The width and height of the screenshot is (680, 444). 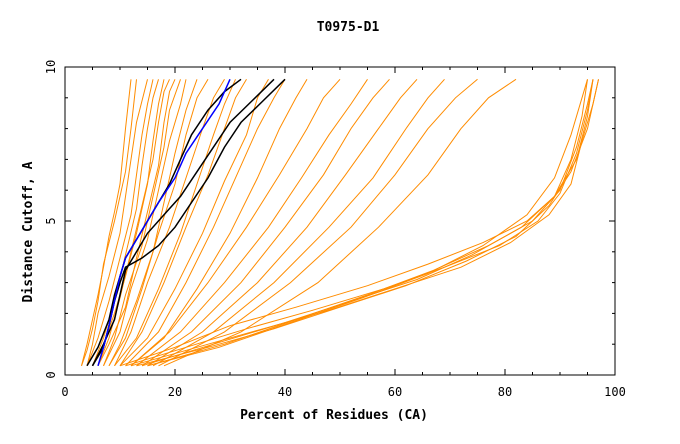 I want to click on x-tick-label: 0, so click(x=64, y=392).